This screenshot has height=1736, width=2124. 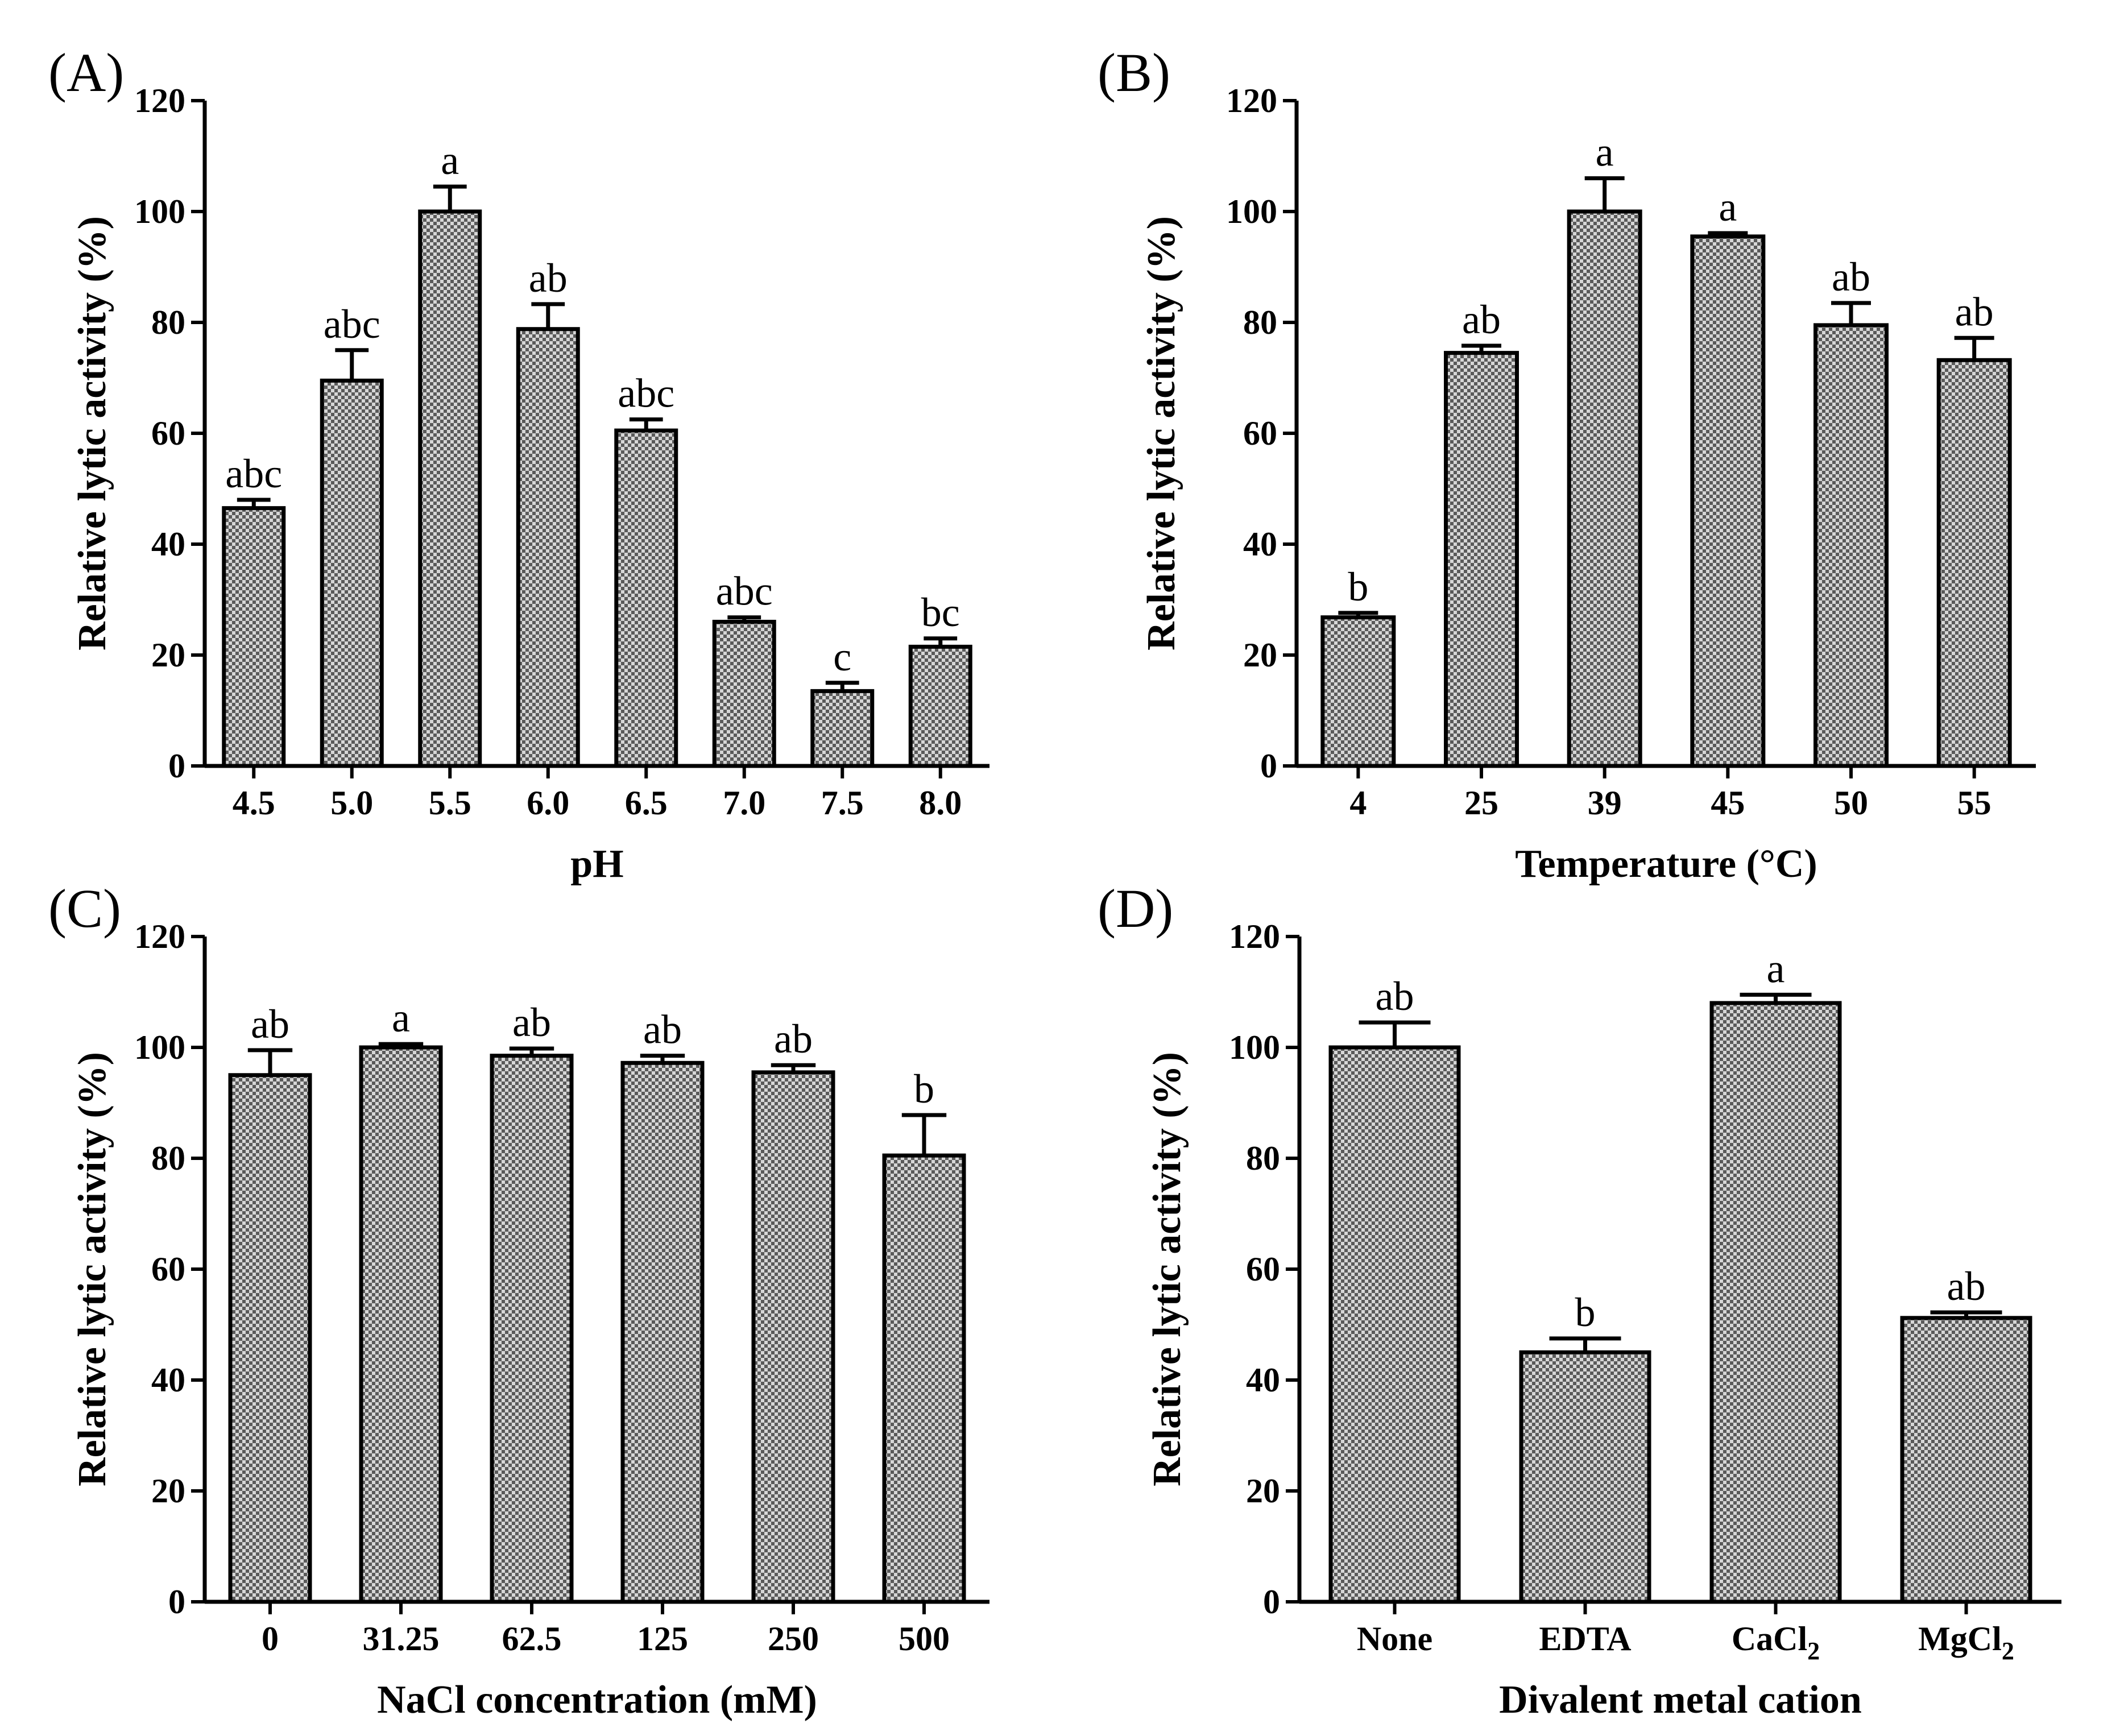 I want to click on x-tick-label-main: 62.5, so click(x=532, y=1639).